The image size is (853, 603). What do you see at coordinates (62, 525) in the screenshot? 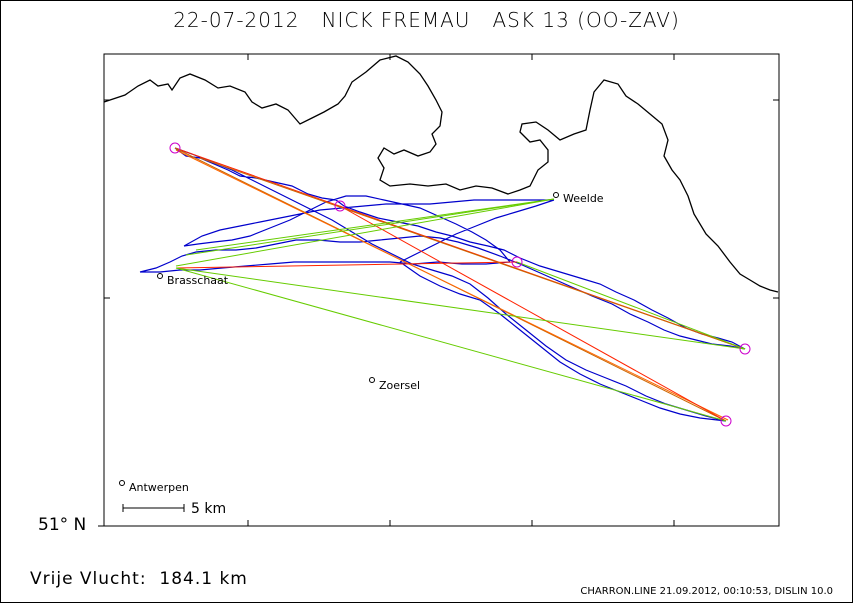
I see `latitude-label: 51° N` at bounding box center [62, 525].